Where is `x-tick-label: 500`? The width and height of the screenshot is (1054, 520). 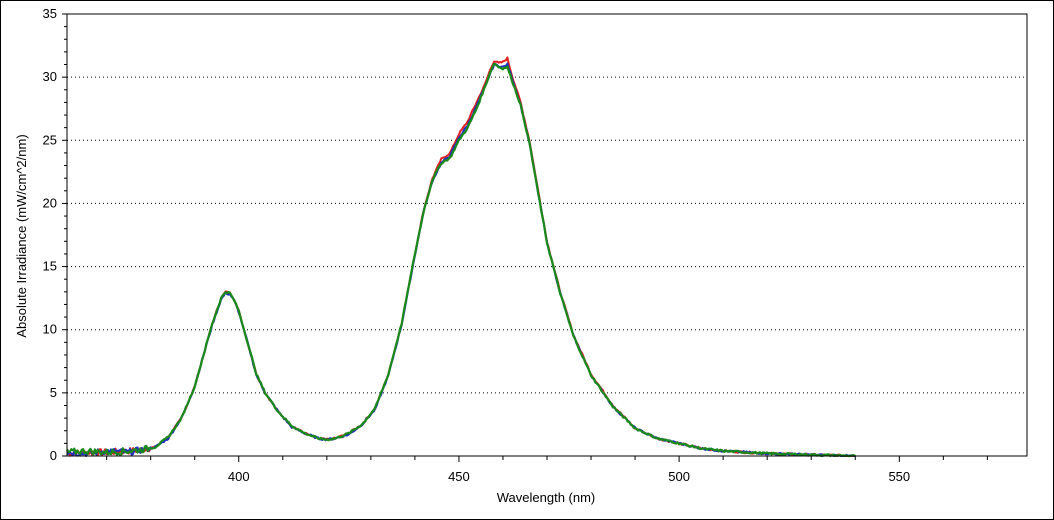 x-tick-label: 500 is located at coordinates (679, 476).